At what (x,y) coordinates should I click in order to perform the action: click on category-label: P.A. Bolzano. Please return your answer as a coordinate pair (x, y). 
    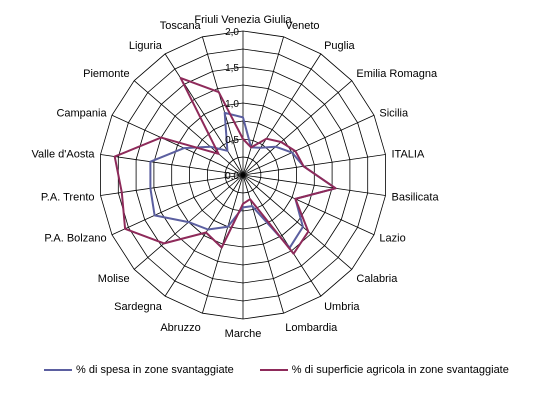
    Looking at the image, I should click on (75, 238).